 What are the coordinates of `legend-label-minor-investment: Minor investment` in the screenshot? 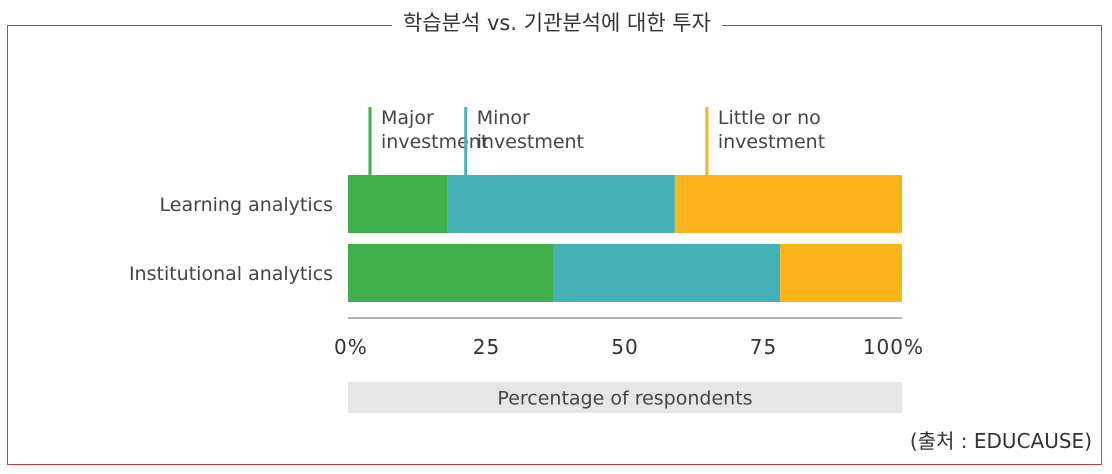 It's located at (530, 130).